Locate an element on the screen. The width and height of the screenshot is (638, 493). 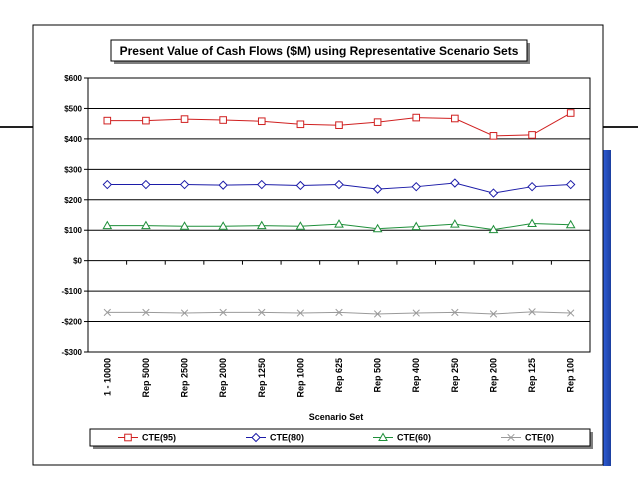
legend-label: CTE(0) is located at coordinates (539, 438).